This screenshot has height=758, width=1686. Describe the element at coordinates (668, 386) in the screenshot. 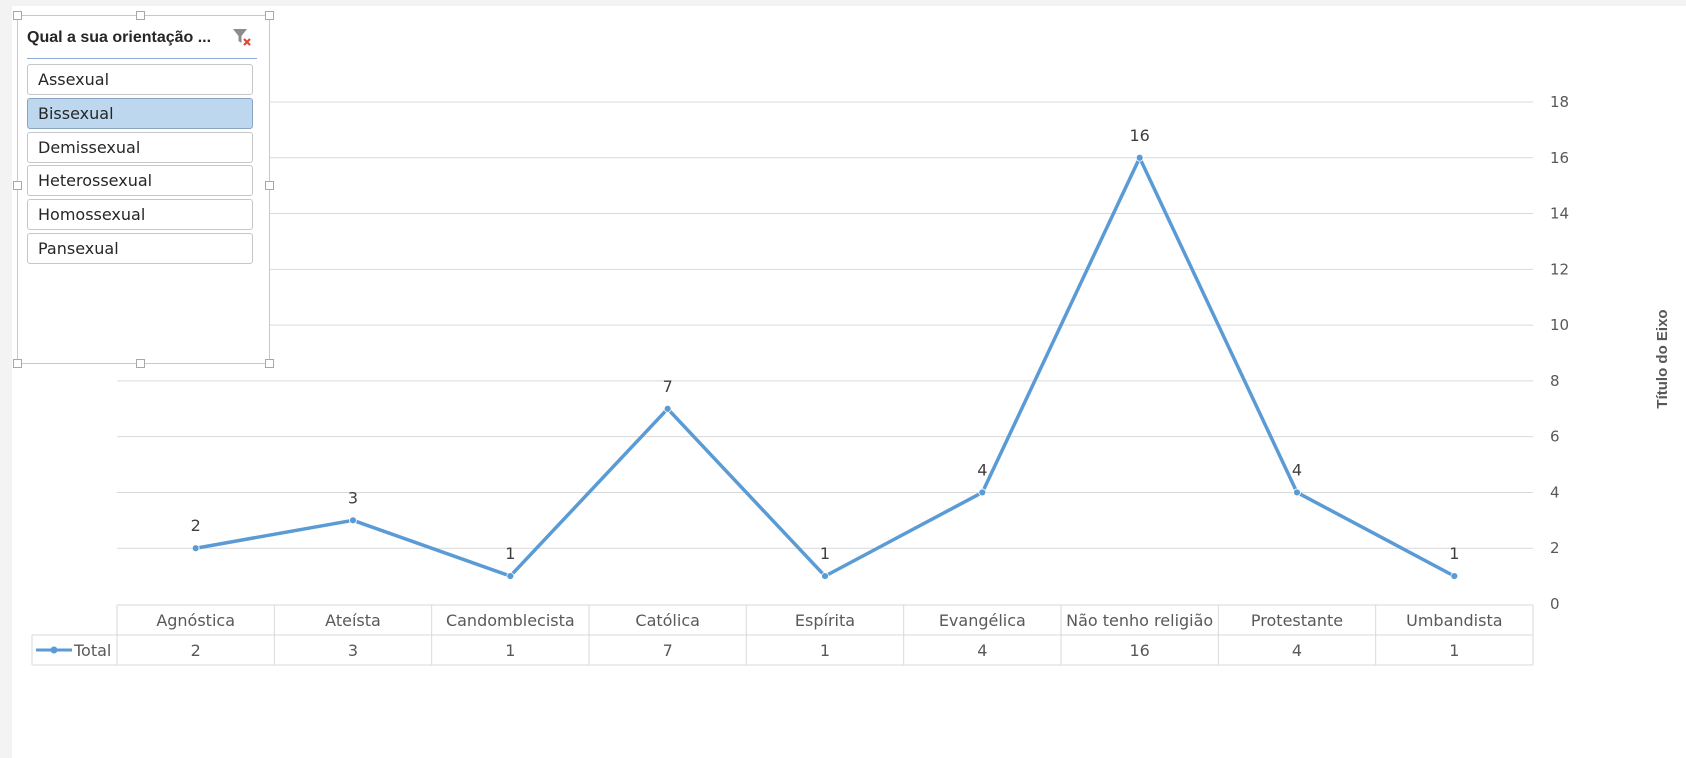

I see `data-label: 7` at that location.